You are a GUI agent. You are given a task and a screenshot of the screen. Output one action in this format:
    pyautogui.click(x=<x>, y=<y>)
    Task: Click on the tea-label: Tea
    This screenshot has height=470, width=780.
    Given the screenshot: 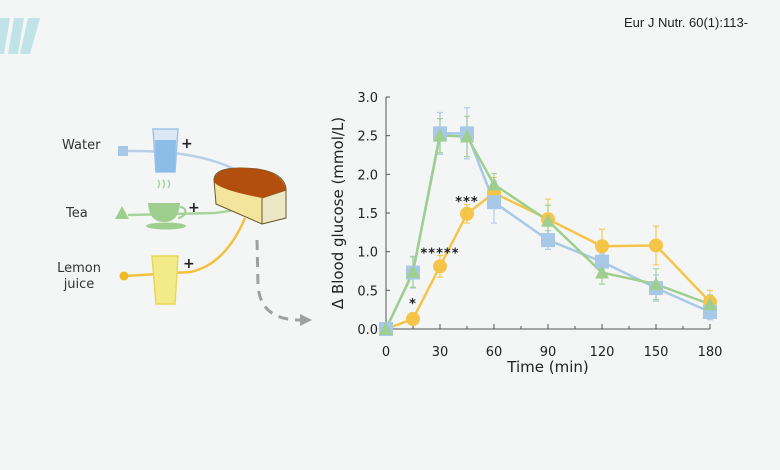 What is the action you would take?
    pyautogui.click(x=77, y=213)
    